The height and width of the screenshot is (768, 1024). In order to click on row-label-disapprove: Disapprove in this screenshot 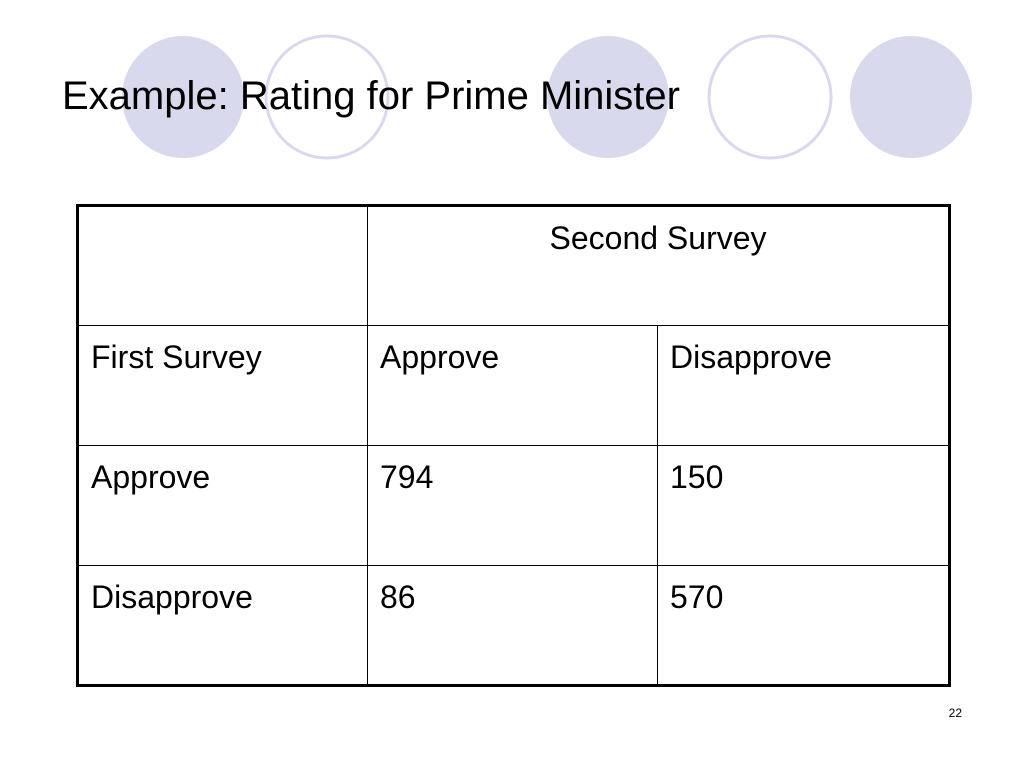, I will do `click(222, 625)`.